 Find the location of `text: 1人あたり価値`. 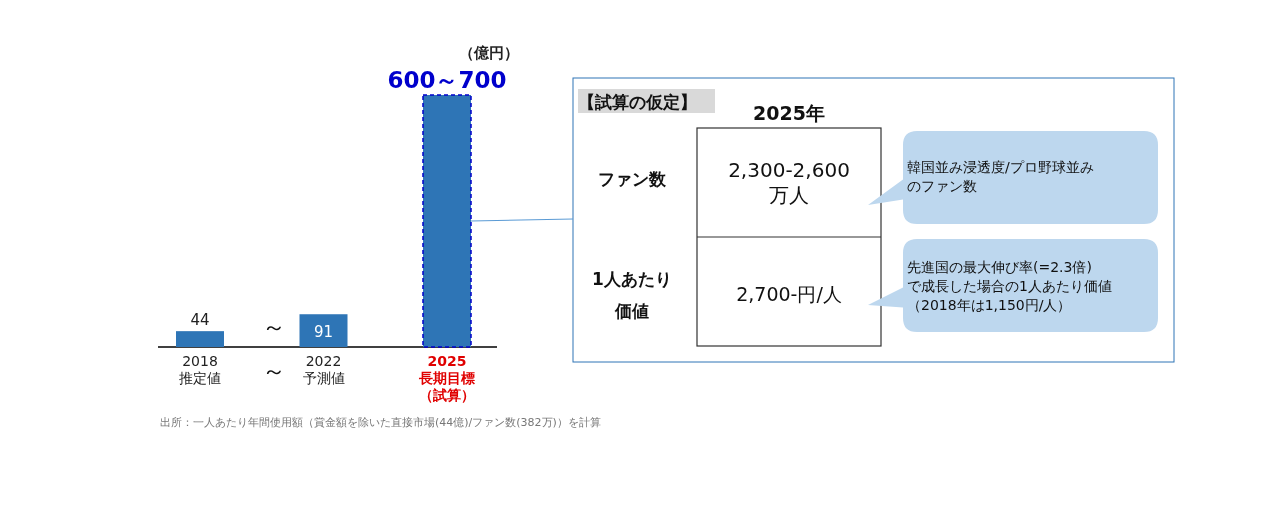

text: 1人あたり価値 is located at coordinates (632, 295).